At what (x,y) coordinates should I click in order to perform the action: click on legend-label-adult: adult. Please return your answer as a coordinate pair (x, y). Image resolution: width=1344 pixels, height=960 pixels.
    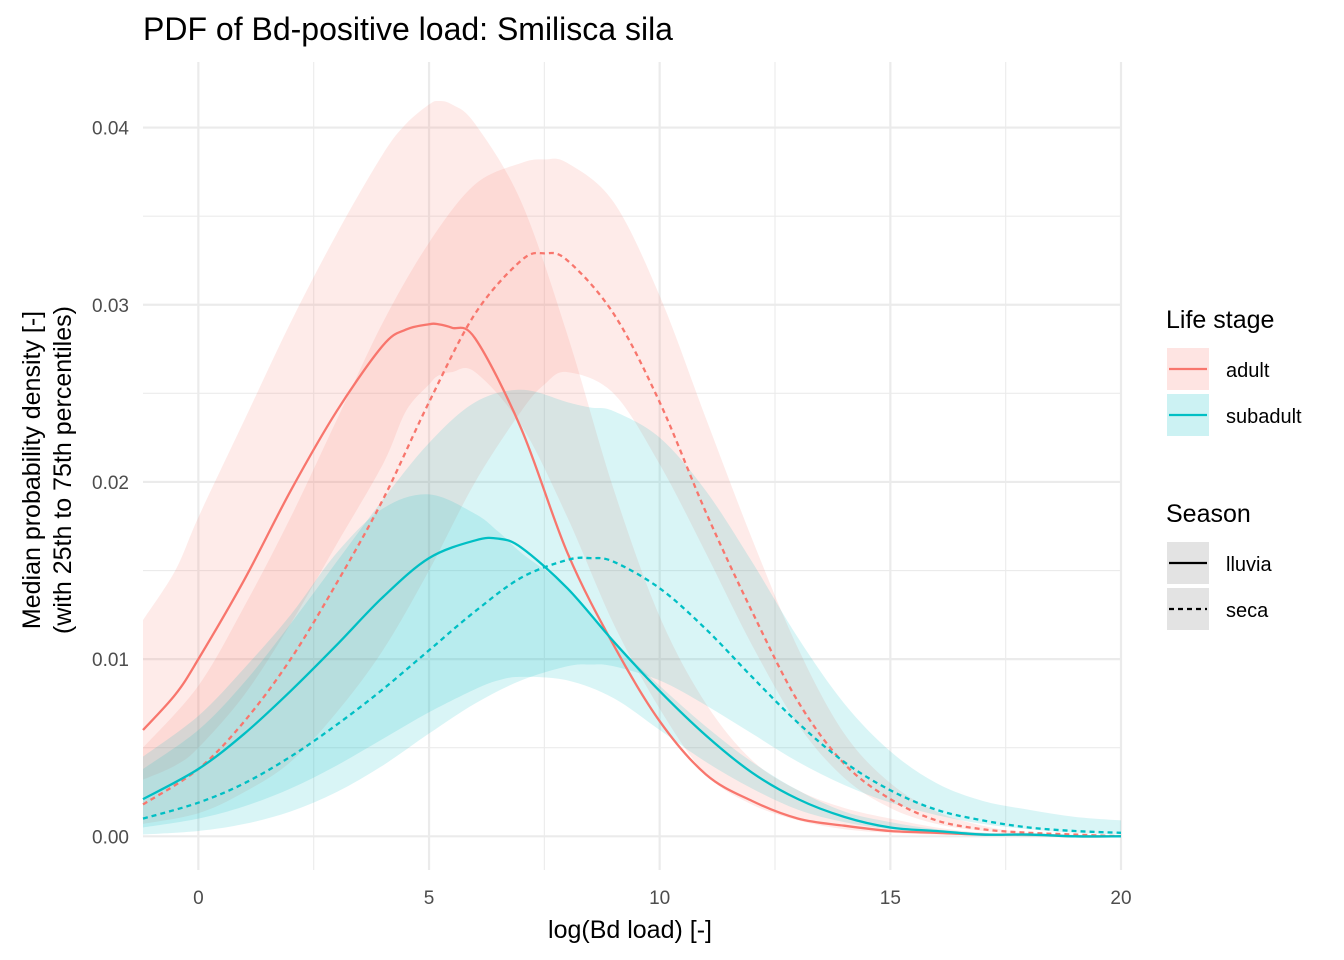
    Looking at the image, I should click on (1248, 371).